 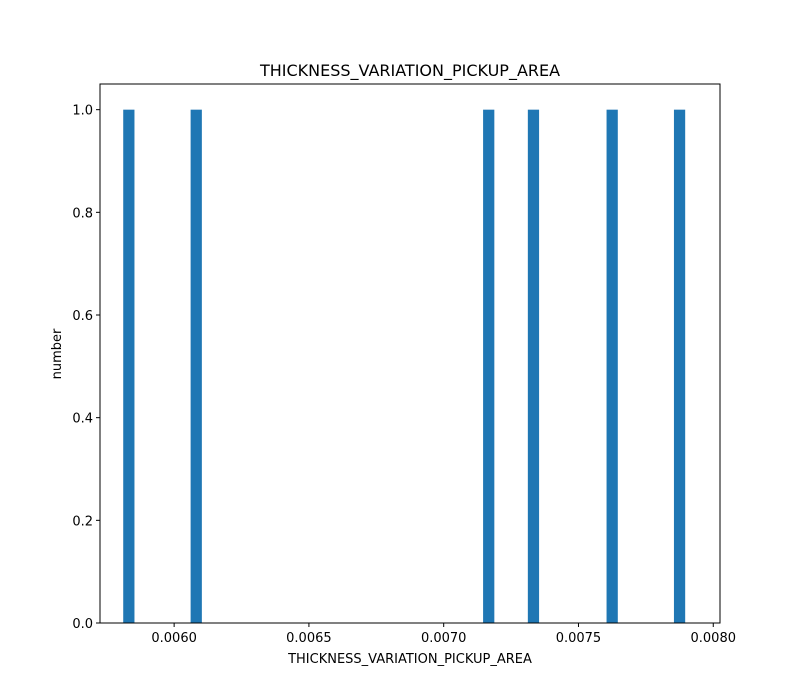 What do you see at coordinates (444, 638) in the screenshot?
I see `x-tick-label: 0.0070` at bounding box center [444, 638].